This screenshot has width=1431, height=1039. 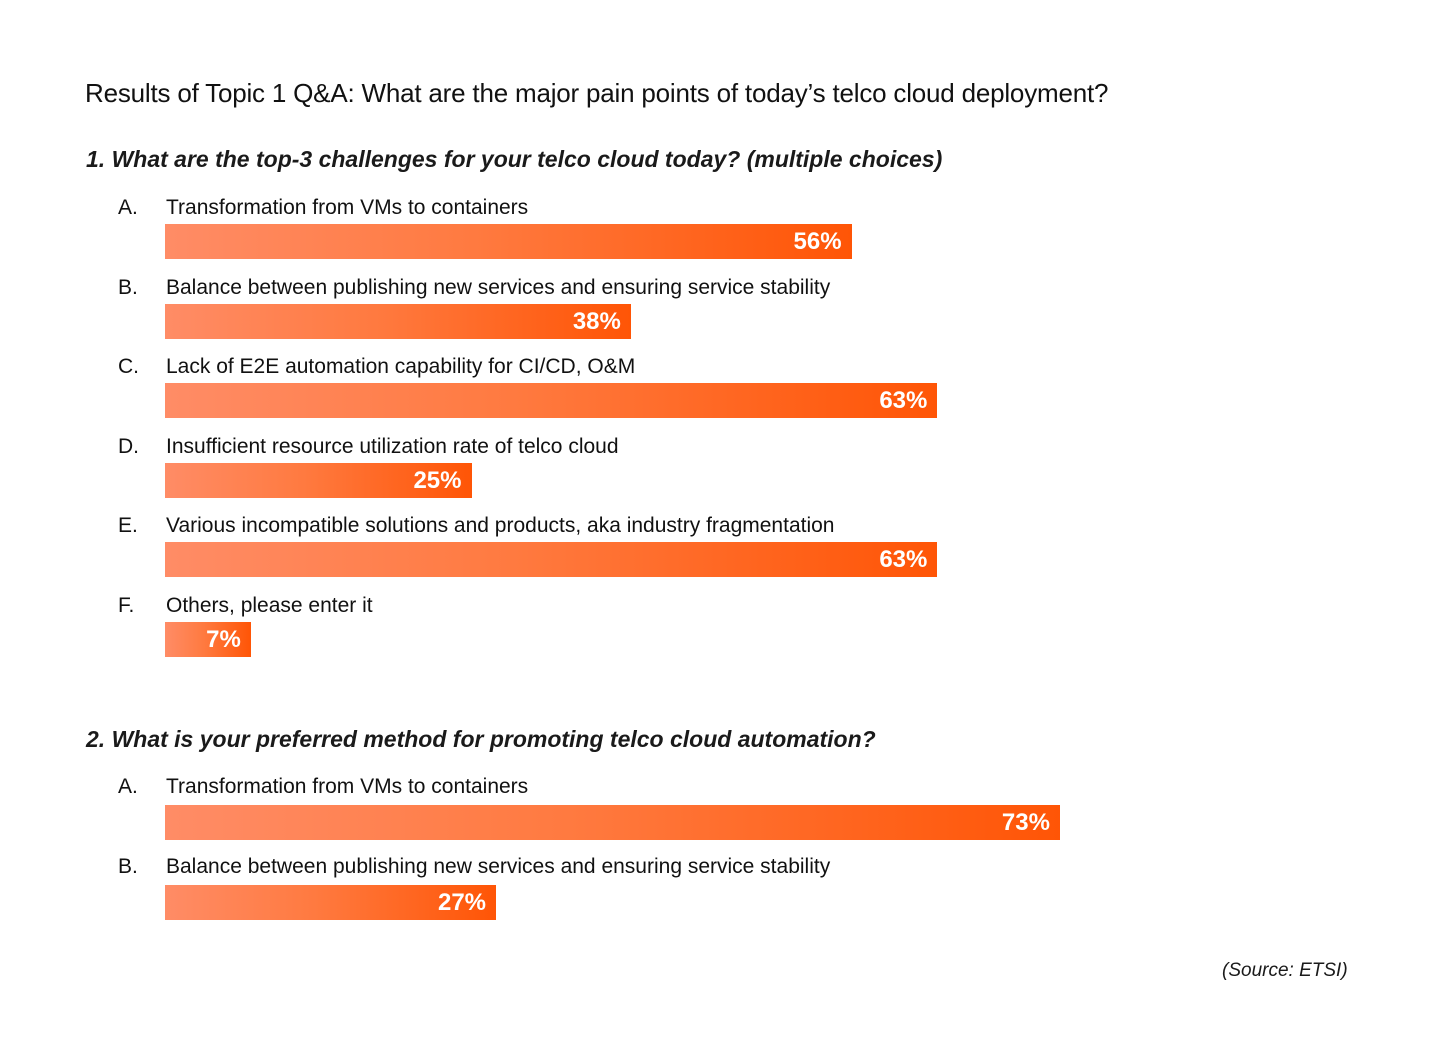 I want to click on bar-value-label: 25%, so click(x=437, y=480).